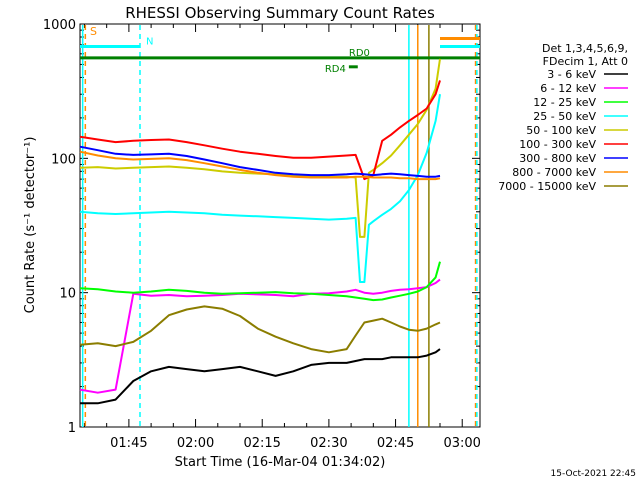 This screenshot has height=480, width=640. What do you see at coordinates (59, 25) in the screenshot?
I see `y-tick-label: 1000` at bounding box center [59, 25].